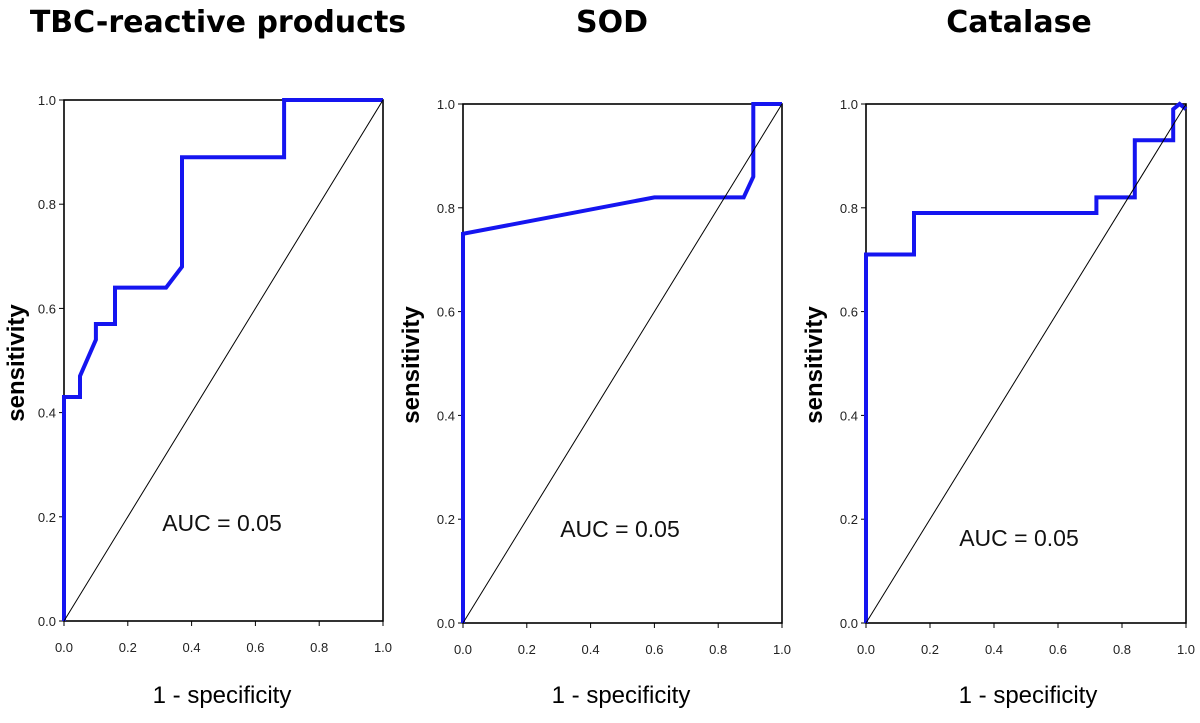 The width and height of the screenshot is (1200, 723). I want to click on panel-title: SOD, so click(612, 22).